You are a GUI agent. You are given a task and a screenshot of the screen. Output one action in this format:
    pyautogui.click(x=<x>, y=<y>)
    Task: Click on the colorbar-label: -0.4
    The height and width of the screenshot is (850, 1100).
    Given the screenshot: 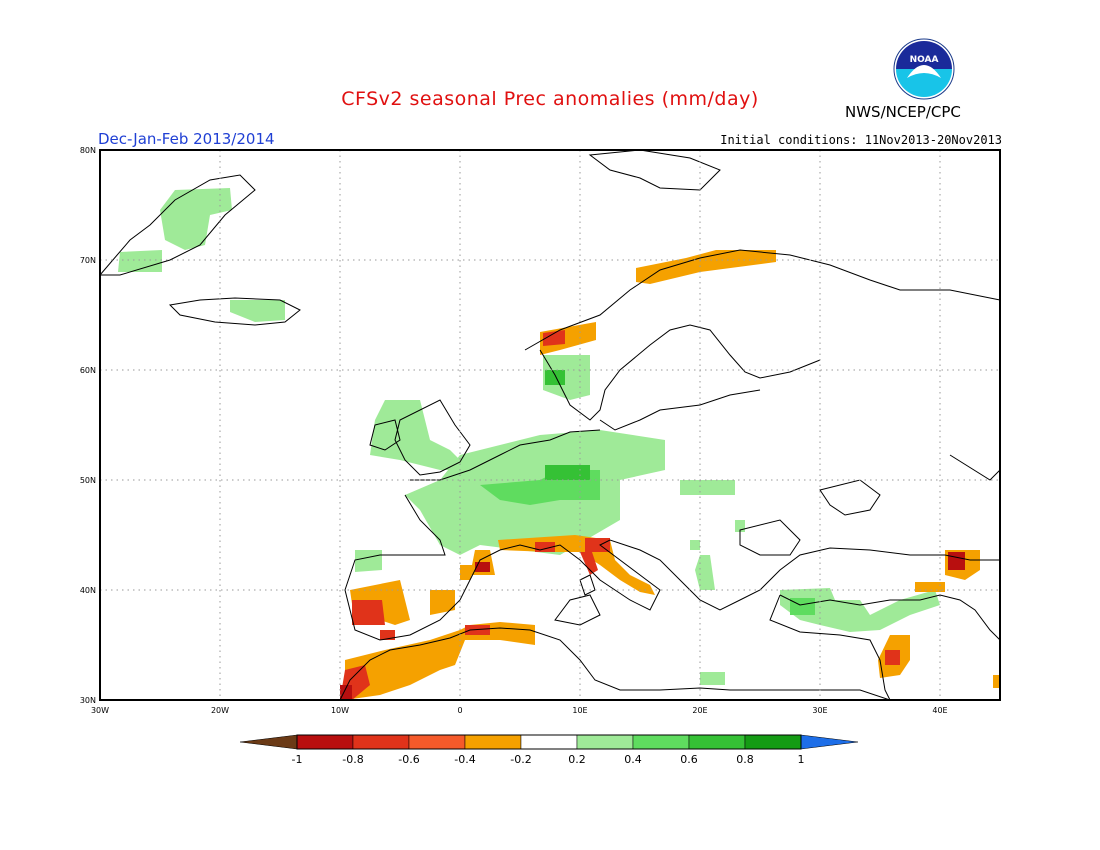 What is the action you would take?
    pyautogui.click(x=464, y=759)
    